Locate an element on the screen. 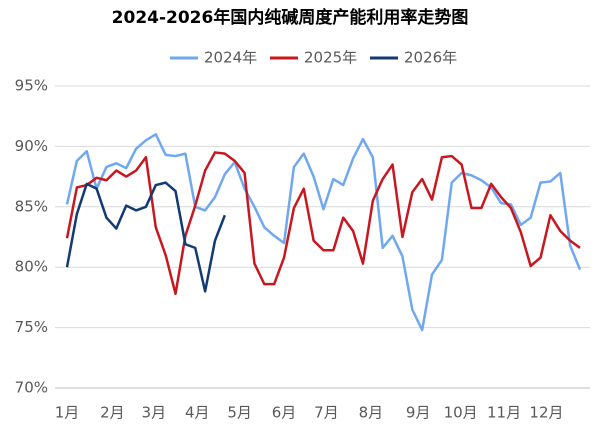 This screenshot has height=434, width=605. legend-label: 2026年 is located at coordinates (430, 58).